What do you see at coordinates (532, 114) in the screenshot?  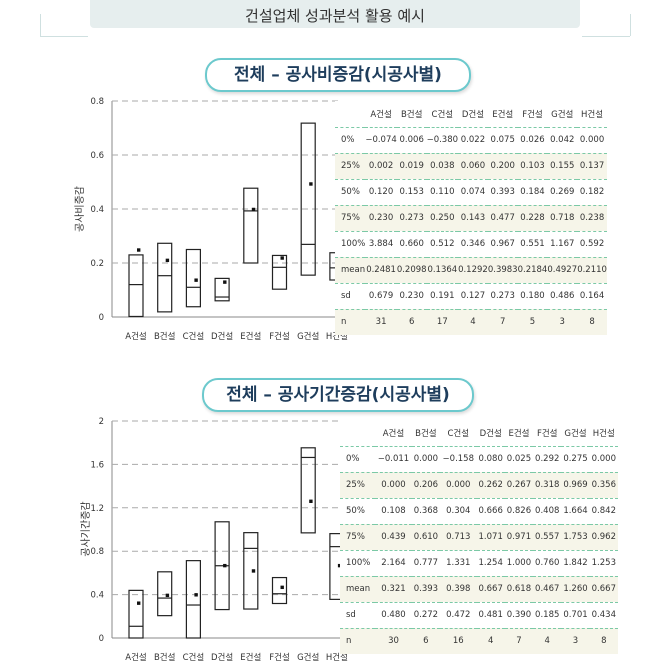 I see `column-header: F건설` at bounding box center [532, 114].